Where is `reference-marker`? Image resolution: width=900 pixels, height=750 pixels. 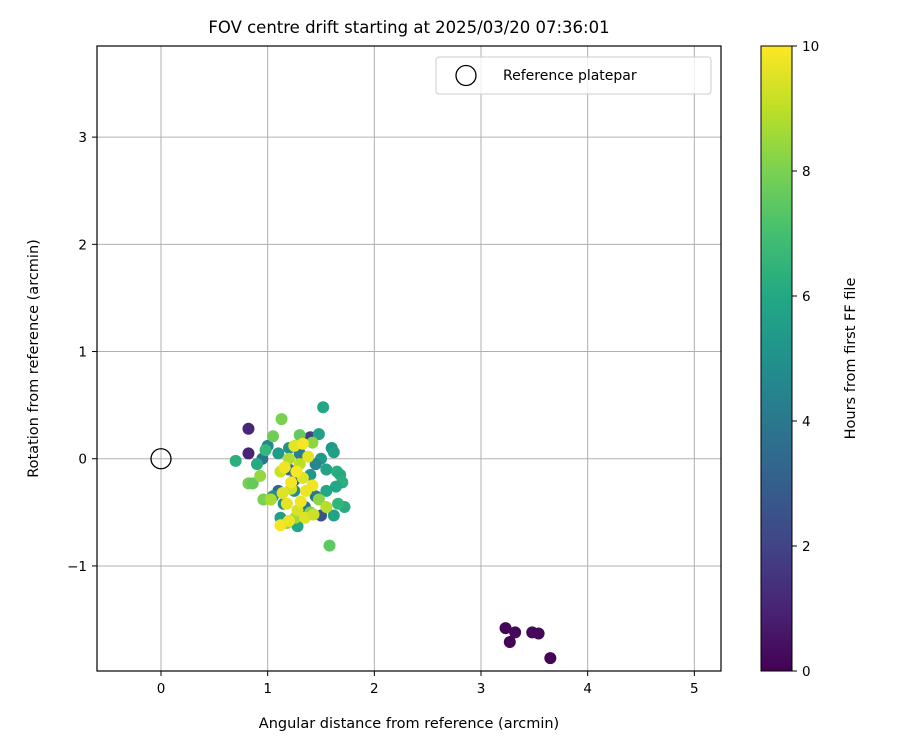 reference-marker is located at coordinates (161, 459).